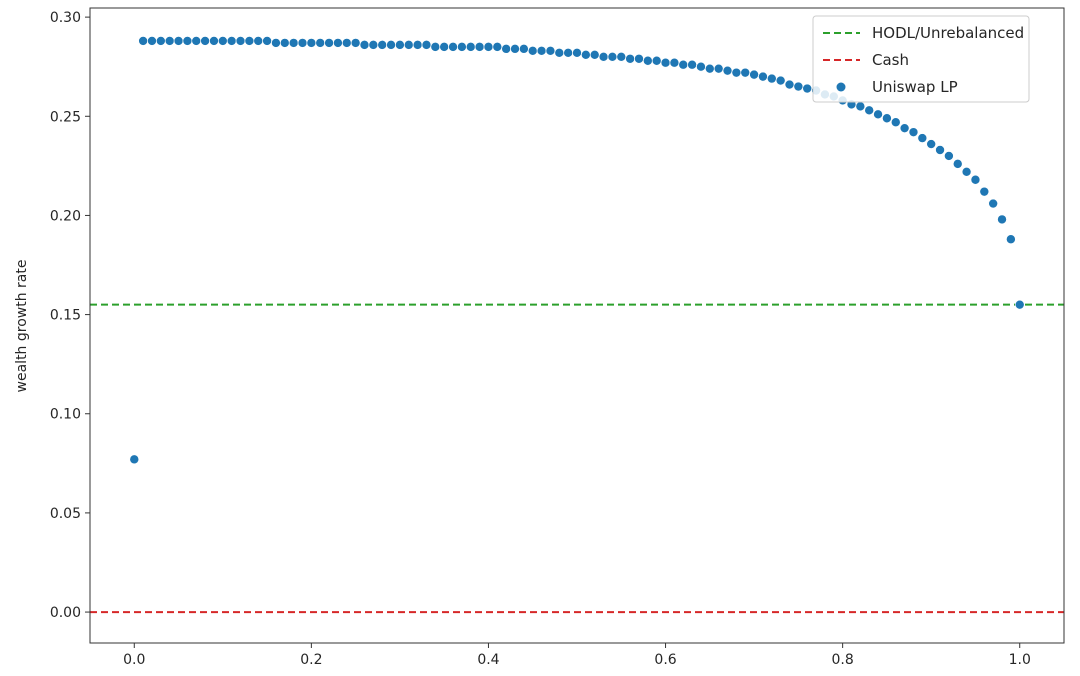  I want to click on legend-uniswap-label: Uniswap LP, so click(915, 87).